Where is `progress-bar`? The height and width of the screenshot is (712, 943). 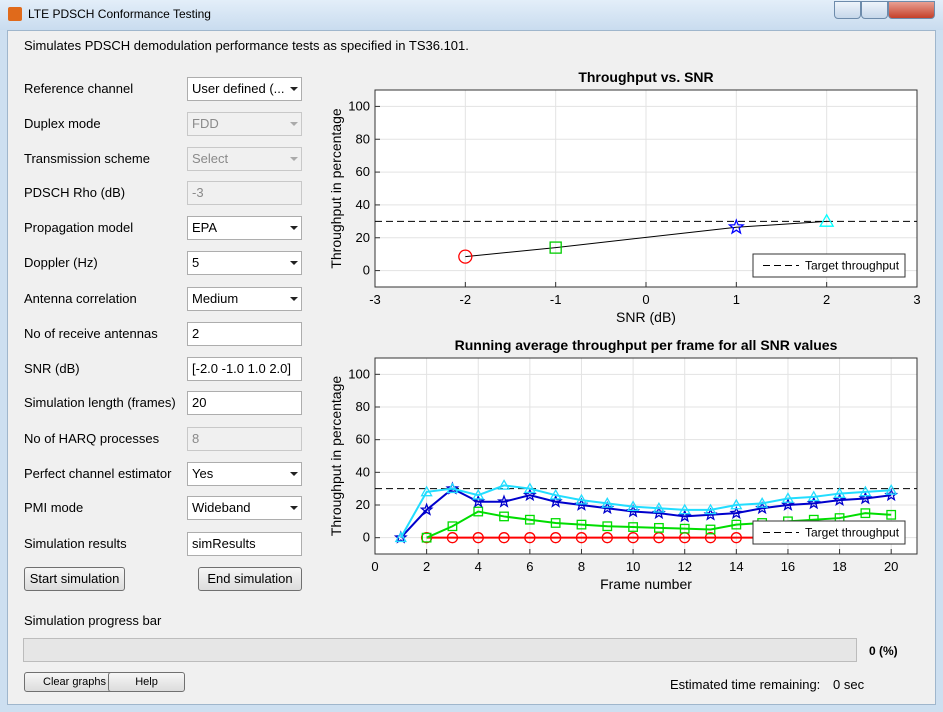 progress-bar is located at coordinates (440, 650).